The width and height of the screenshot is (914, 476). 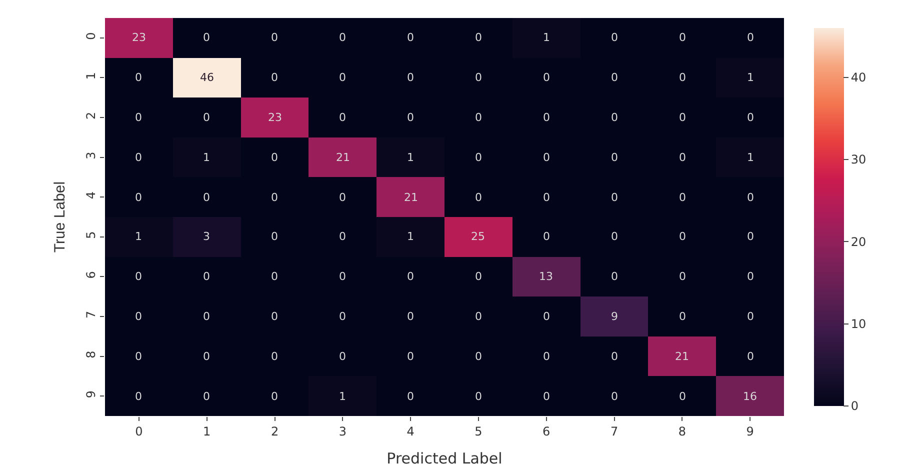 I want to click on color-bar-label: 40, so click(x=858, y=77).